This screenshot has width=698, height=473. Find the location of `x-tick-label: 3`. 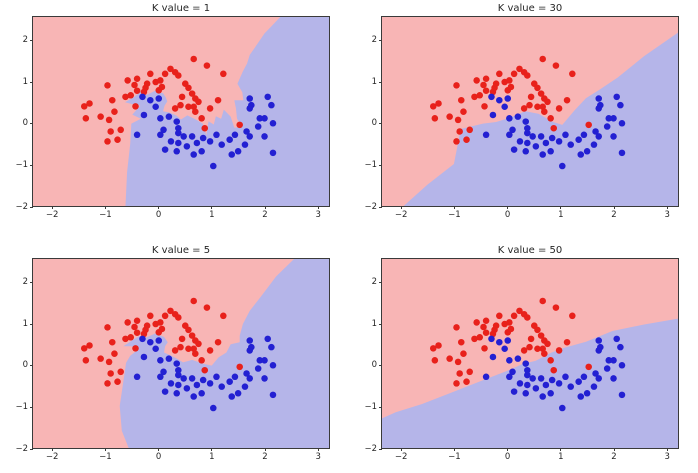

x-tick-label: 3 is located at coordinates (318, 457).